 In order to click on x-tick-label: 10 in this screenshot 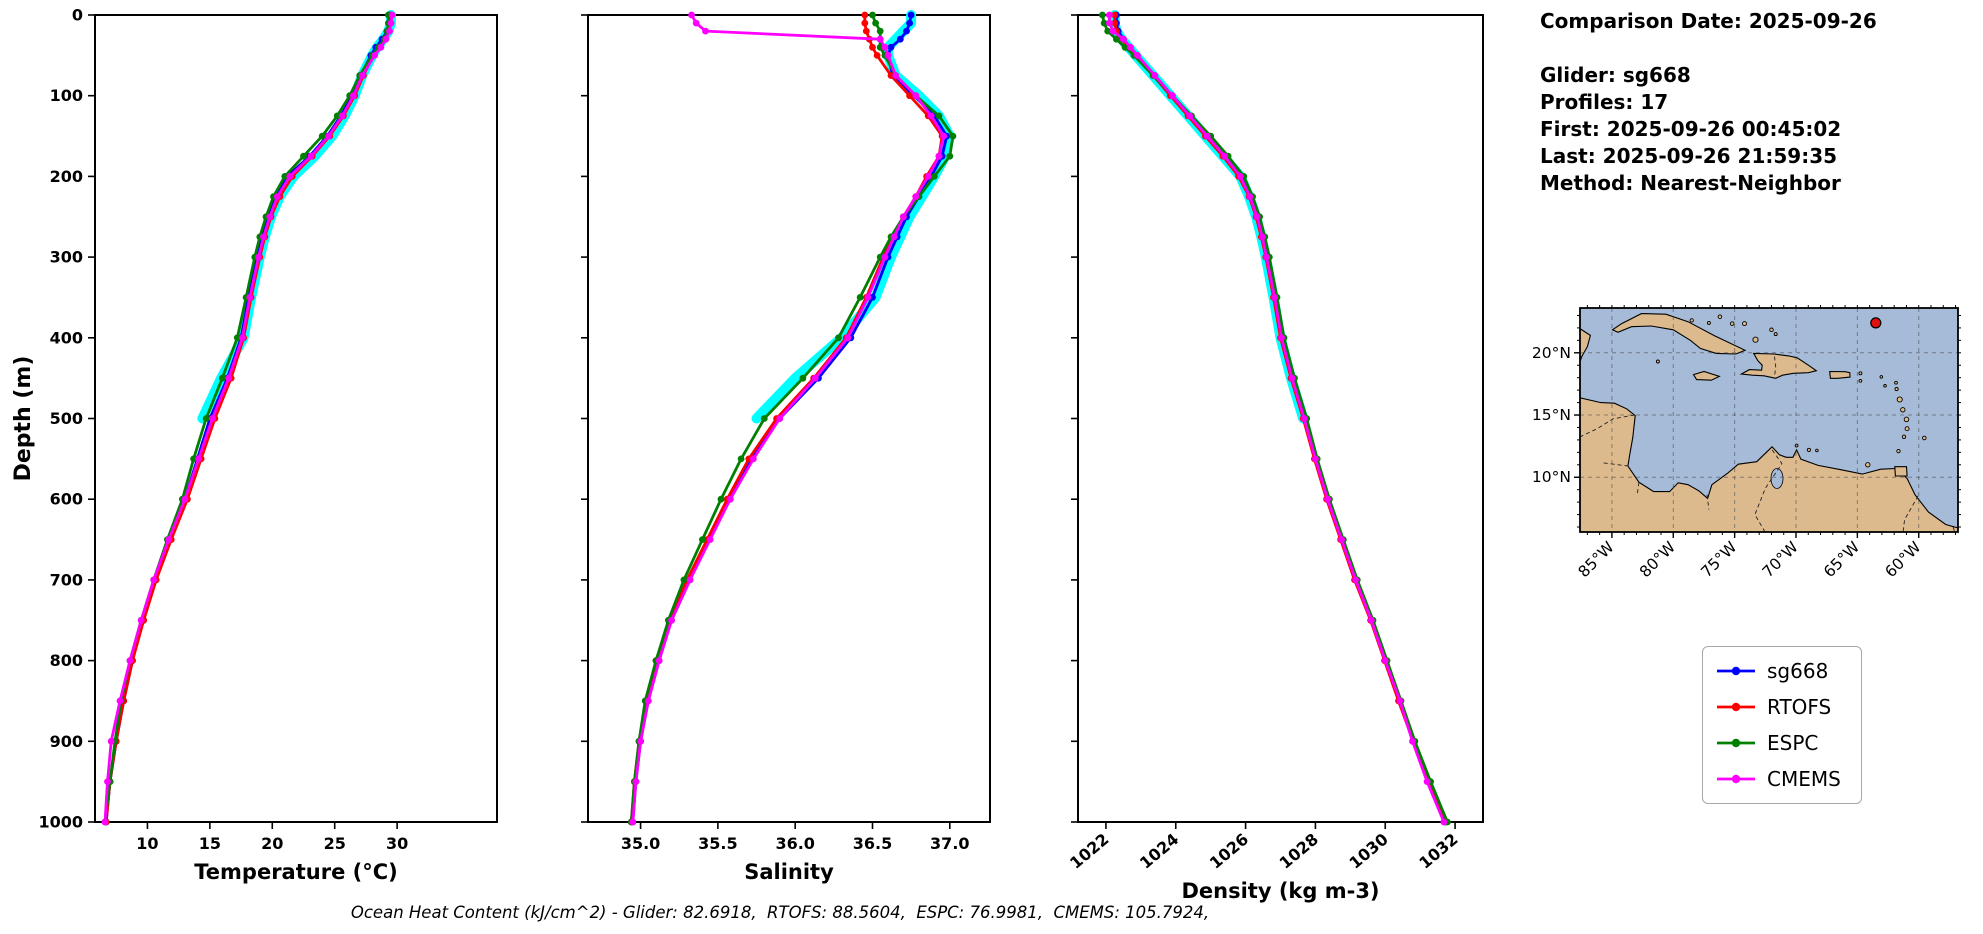, I will do `click(147, 843)`.